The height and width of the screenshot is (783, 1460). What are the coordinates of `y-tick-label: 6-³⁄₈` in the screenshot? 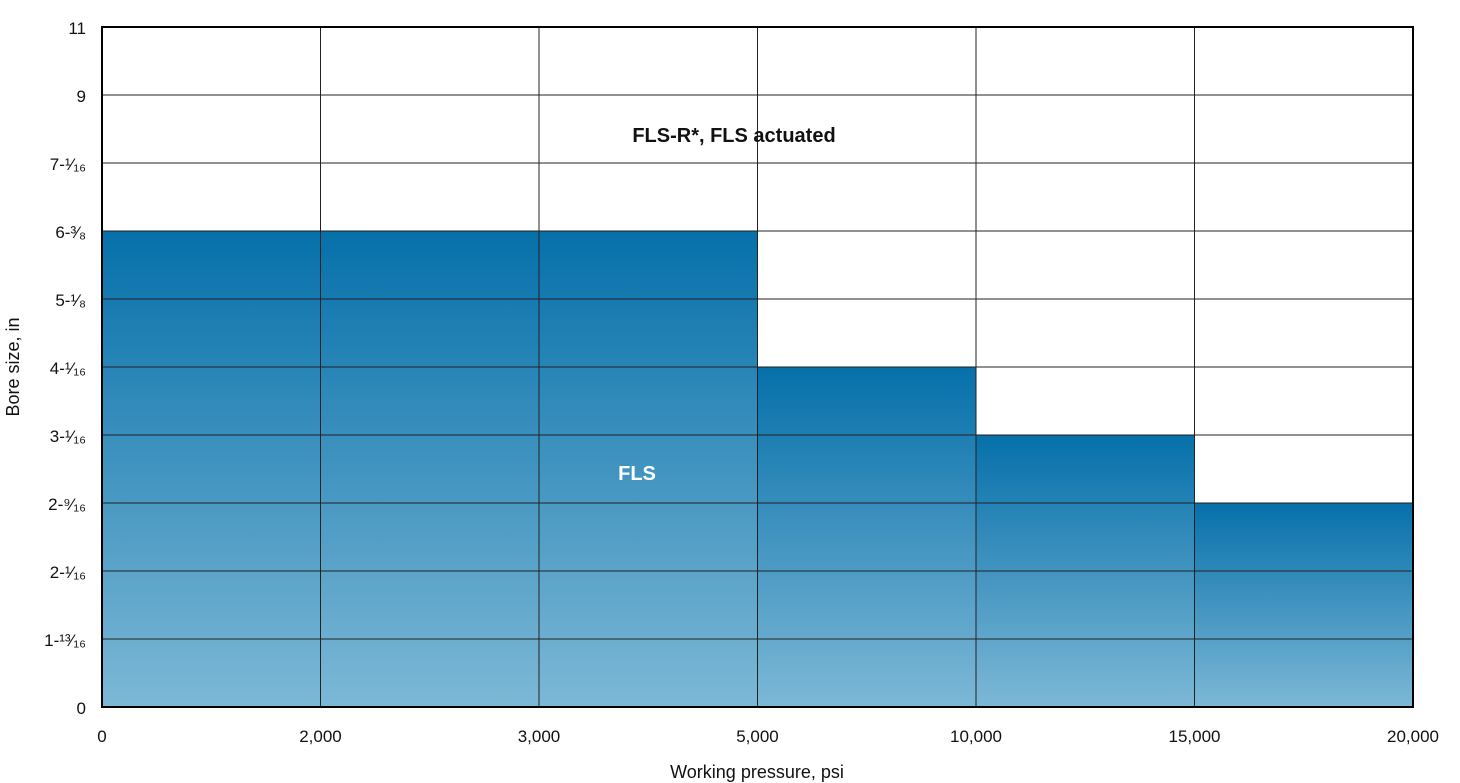 It's located at (70, 232).